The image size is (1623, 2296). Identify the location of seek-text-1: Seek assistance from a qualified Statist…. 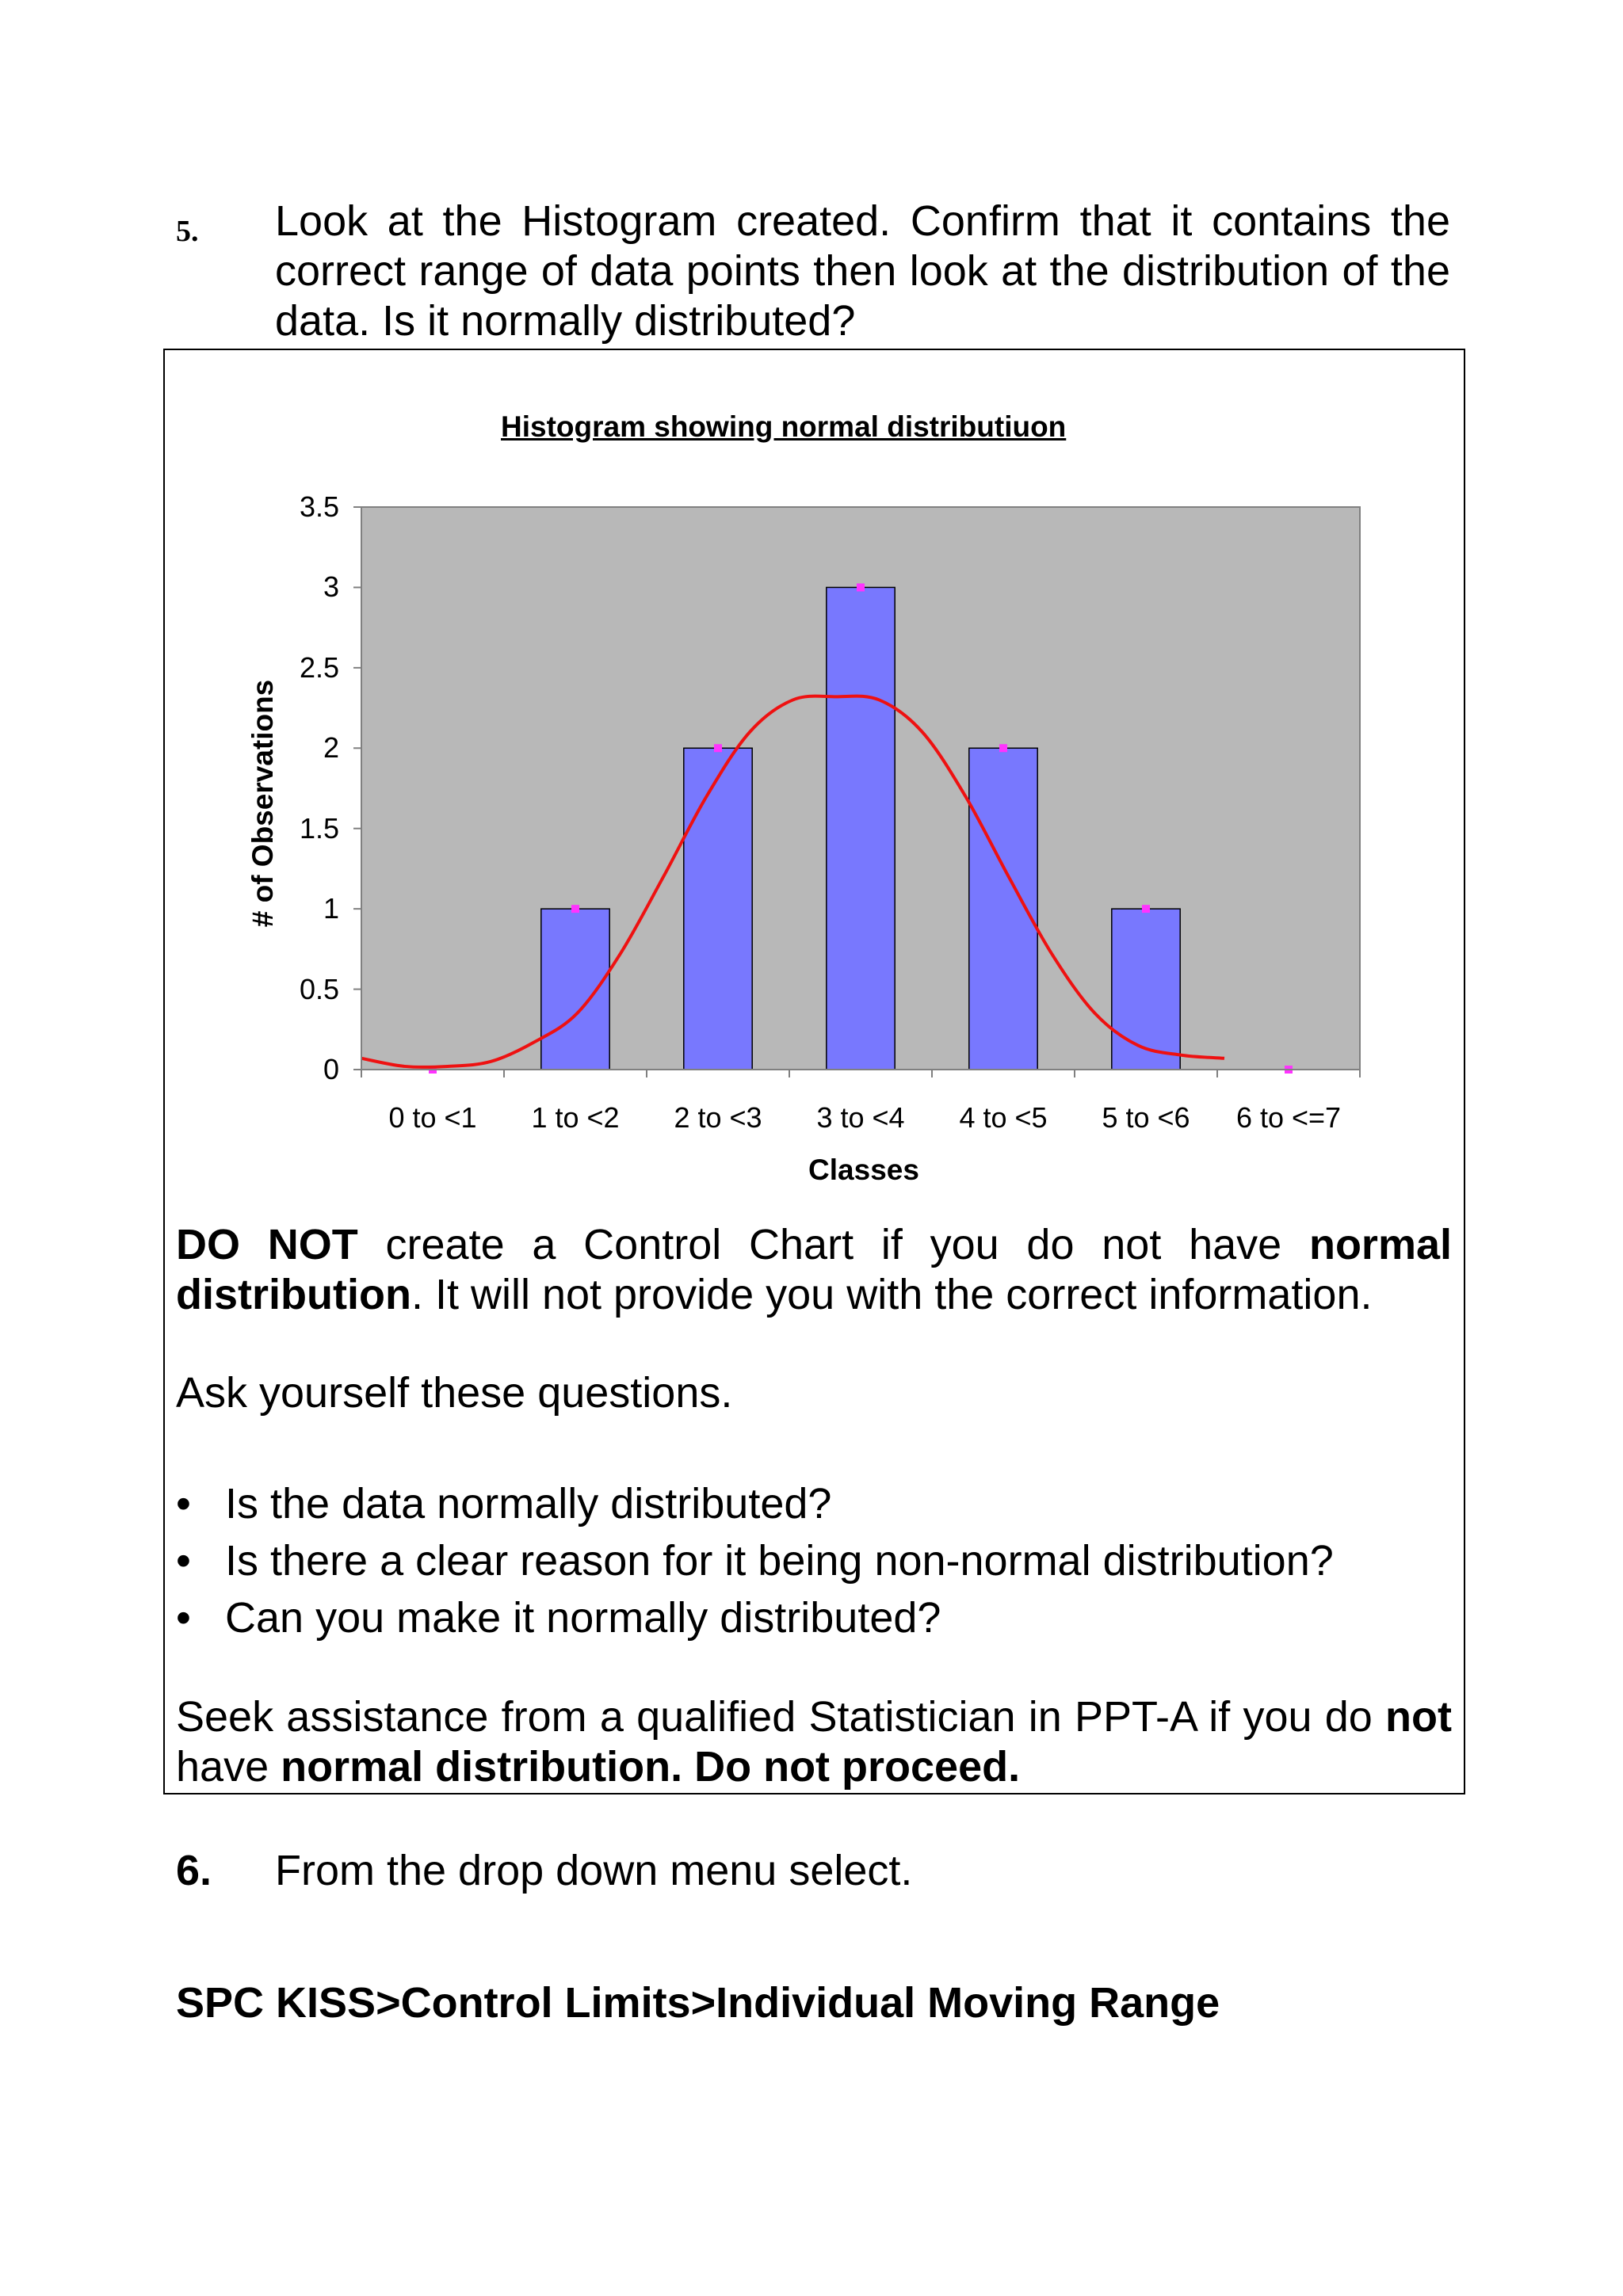
(781, 1717).